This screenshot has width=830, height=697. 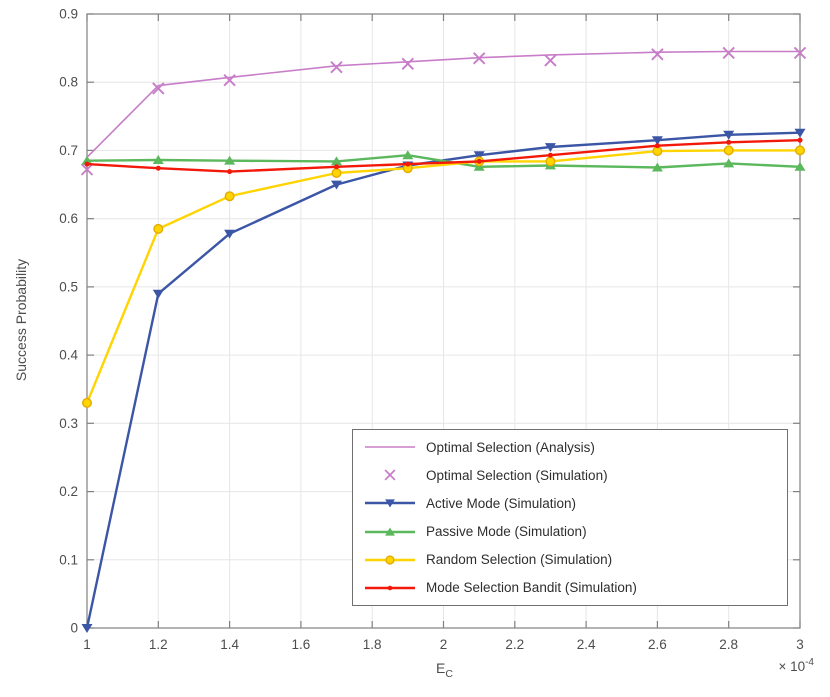 I want to click on x-tick-label: 1.8, so click(x=372, y=644).